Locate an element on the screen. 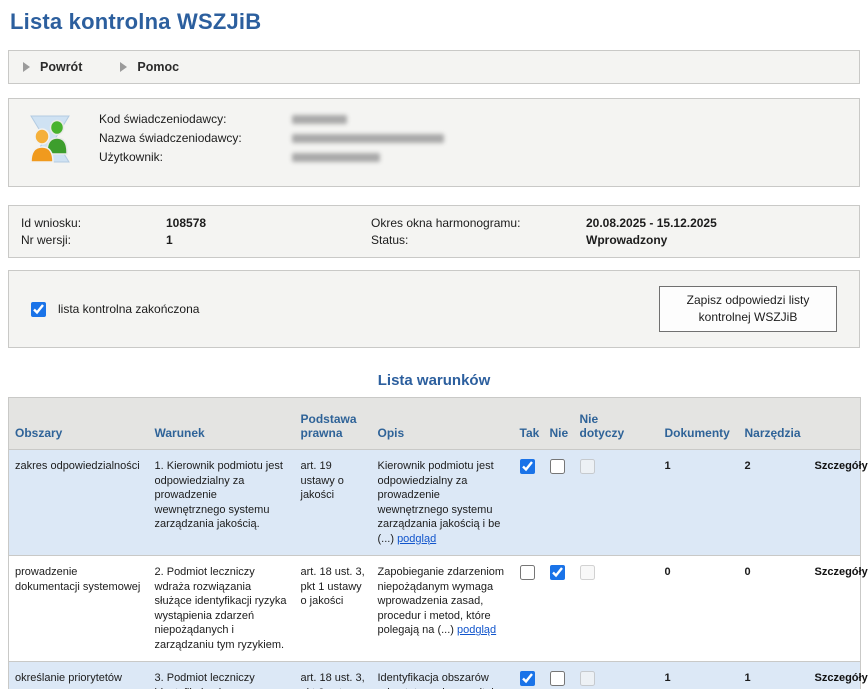 This screenshot has height=689, width=868. schedule-period-value: 20.08.2025 - 15.12.2025 is located at coordinates (651, 223).